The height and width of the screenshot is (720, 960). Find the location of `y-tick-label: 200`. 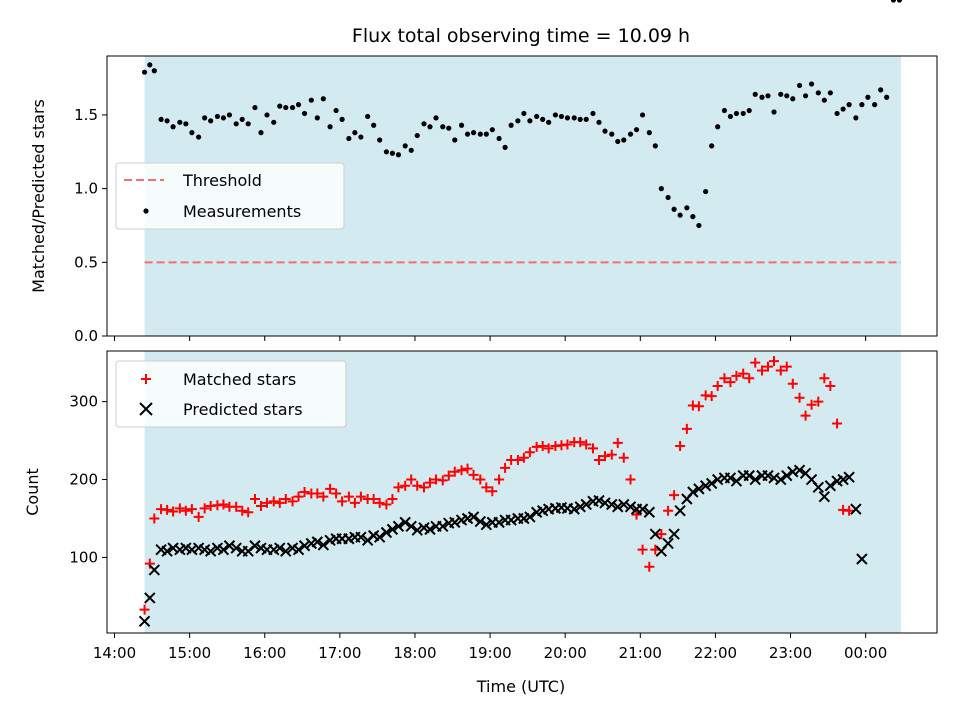

y-tick-label: 200 is located at coordinates (83, 480).